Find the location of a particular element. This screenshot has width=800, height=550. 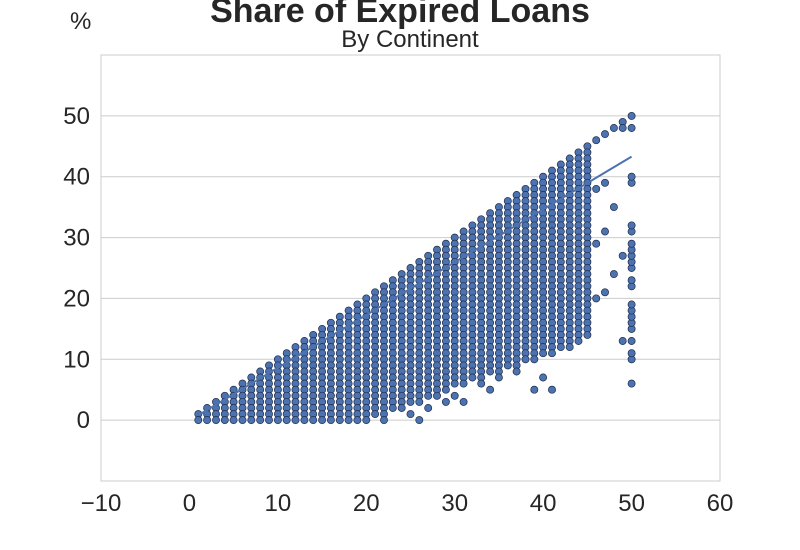

chart-subtitle: By Continent is located at coordinates (410, 39).